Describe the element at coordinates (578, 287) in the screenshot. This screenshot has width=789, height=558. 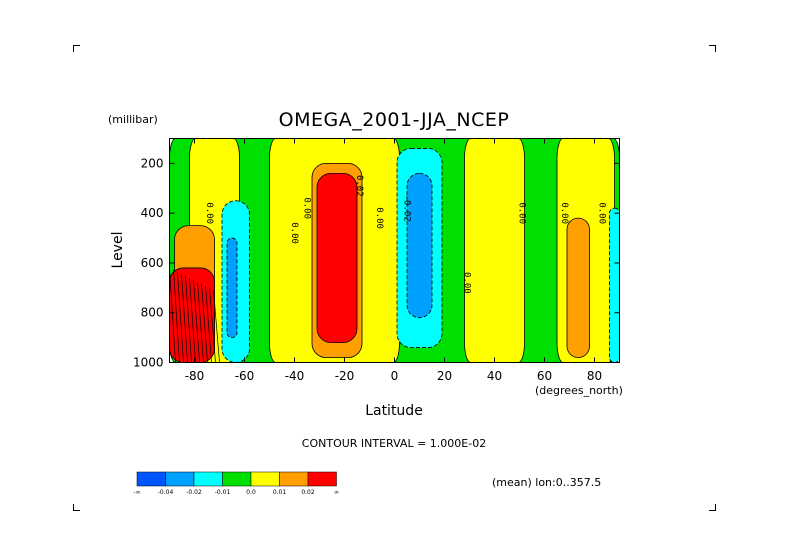
I see `contour-region-orange` at that location.